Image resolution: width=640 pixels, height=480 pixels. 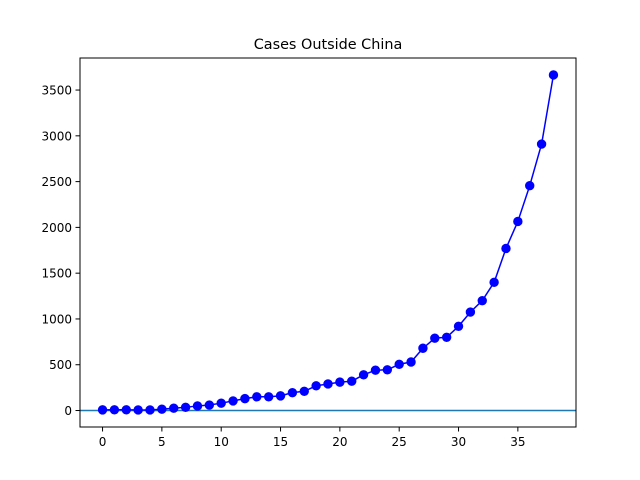 I want to click on y-tick-label: 1500, so click(x=56, y=274).